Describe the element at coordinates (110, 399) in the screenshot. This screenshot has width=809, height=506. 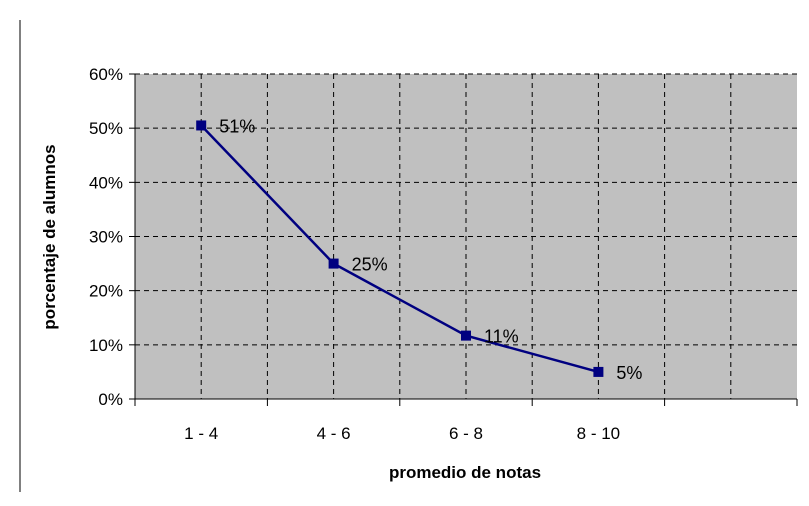
I see `y-tick-label: 0%` at that location.